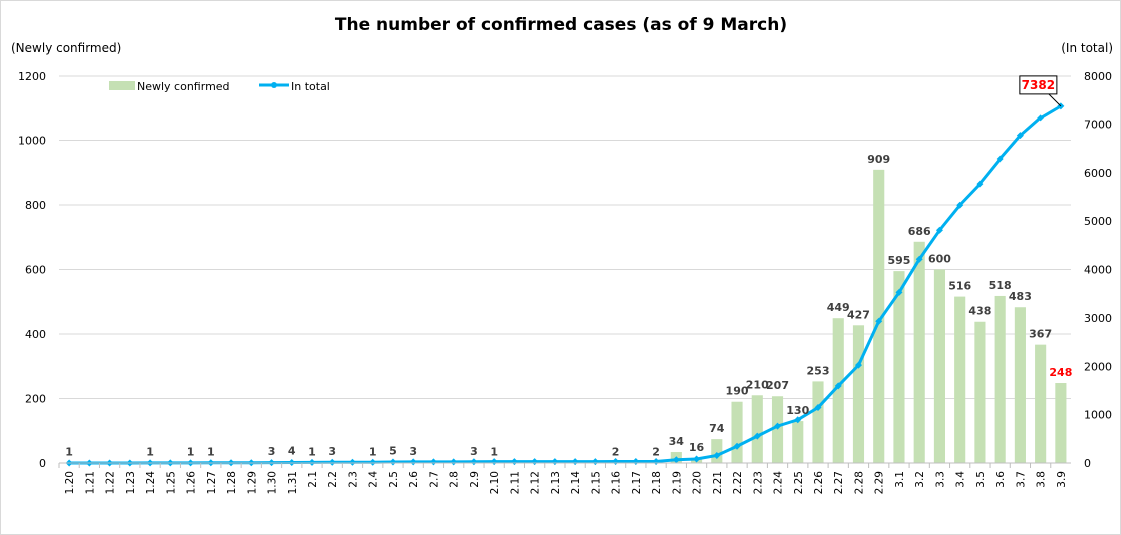 Image resolution: width=1121 pixels, height=535 pixels. What do you see at coordinates (777, 385) in the screenshot?
I see `bar-data-label: 207` at bounding box center [777, 385].